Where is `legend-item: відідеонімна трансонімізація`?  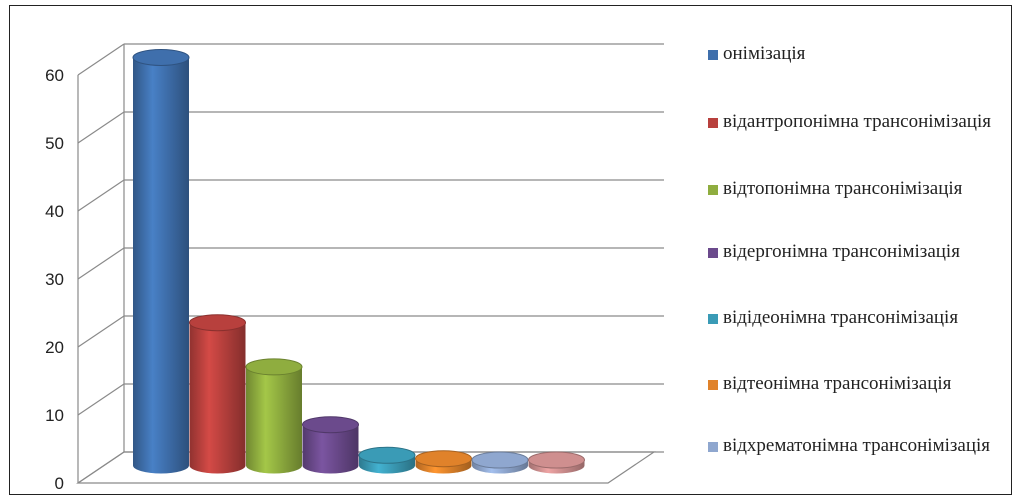
legend-item: відідеонімна трансонімізація is located at coordinates (860, 318).